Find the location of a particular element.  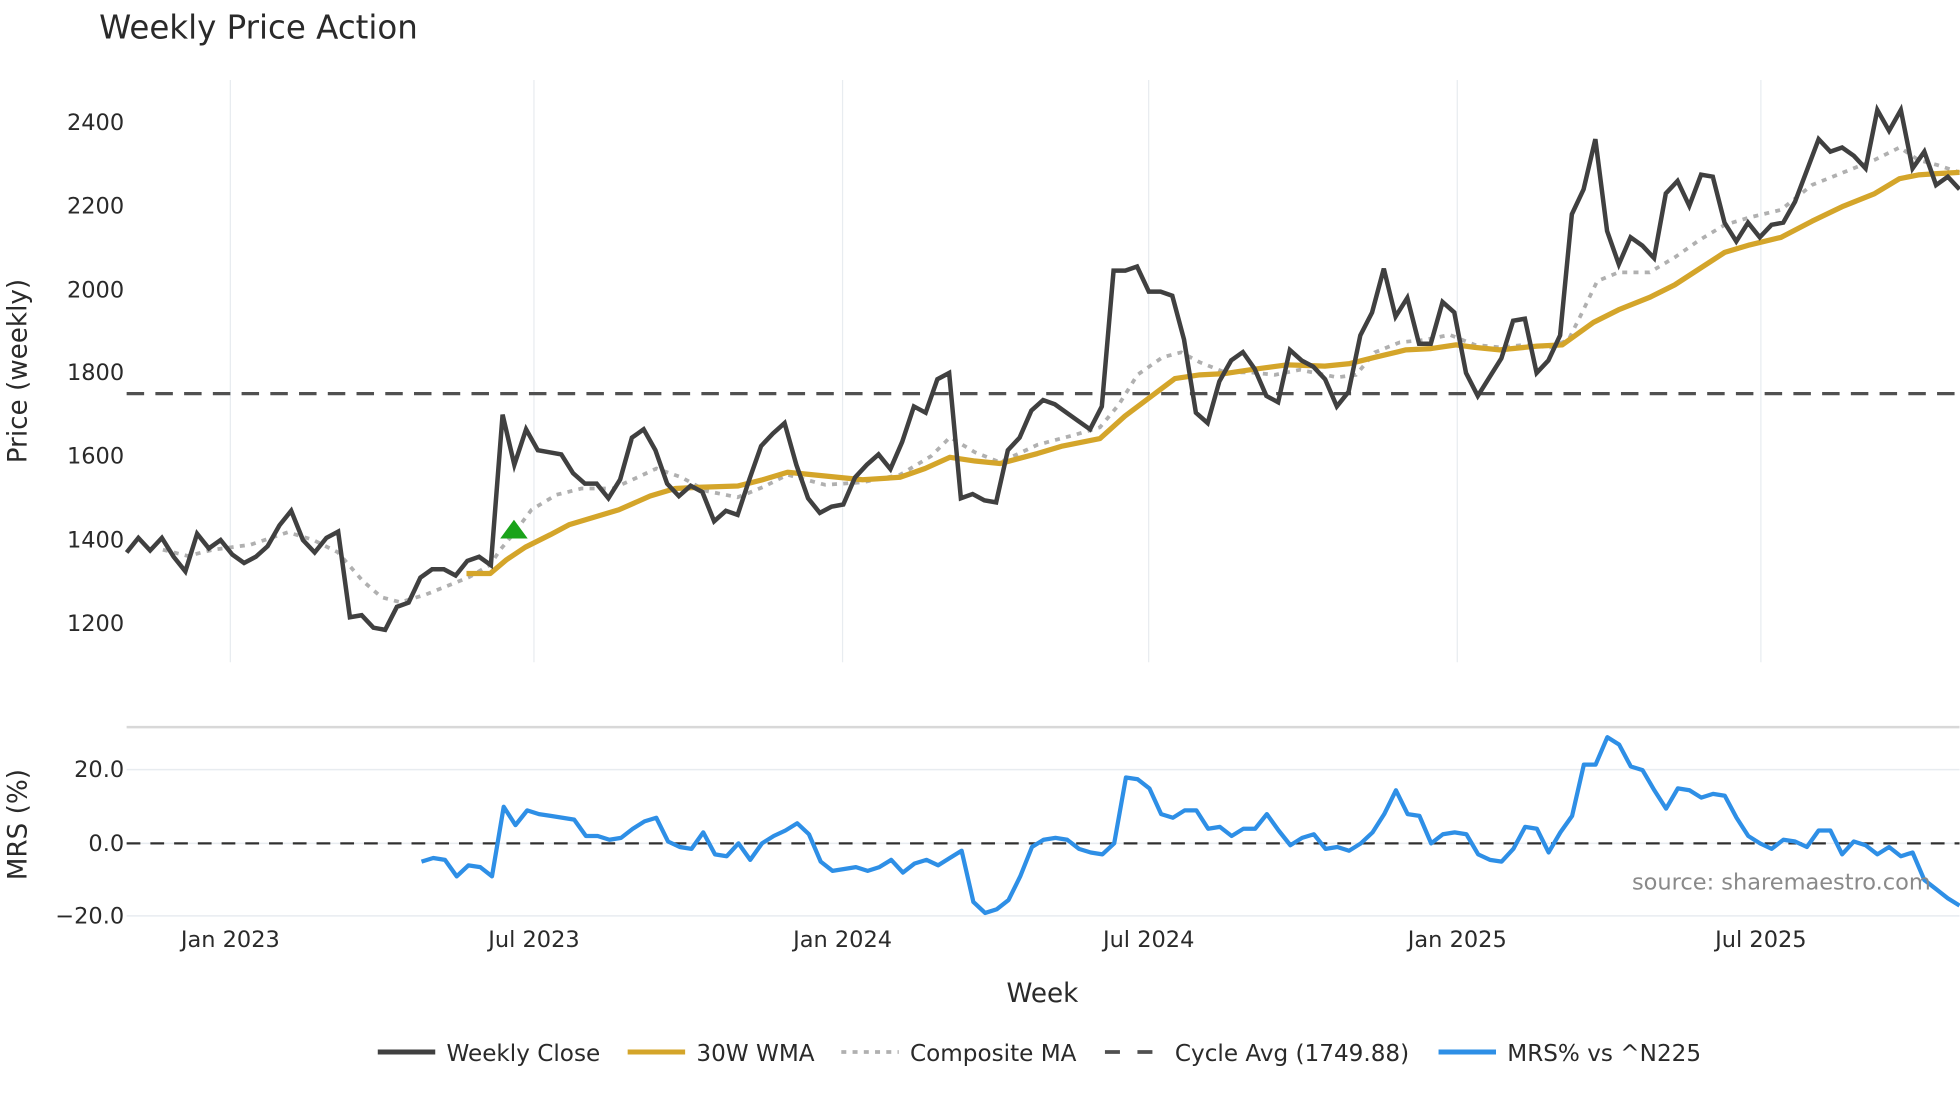

mrs-y-axis-title: MRS (%) is located at coordinates (19, 824).